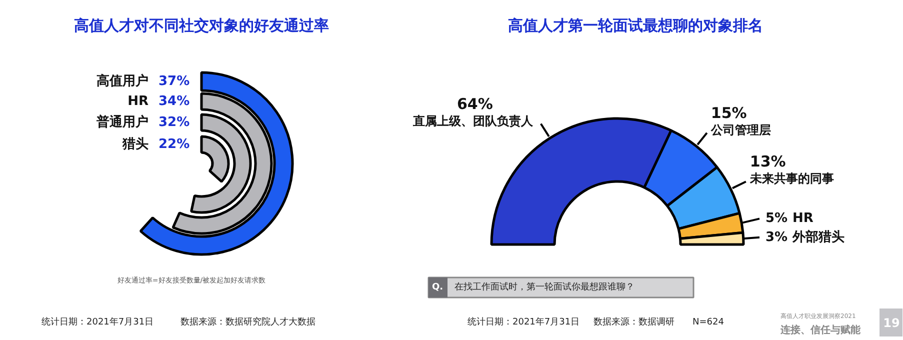 This screenshot has width=903, height=340. I want to click on text: N=624, so click(708, 323).